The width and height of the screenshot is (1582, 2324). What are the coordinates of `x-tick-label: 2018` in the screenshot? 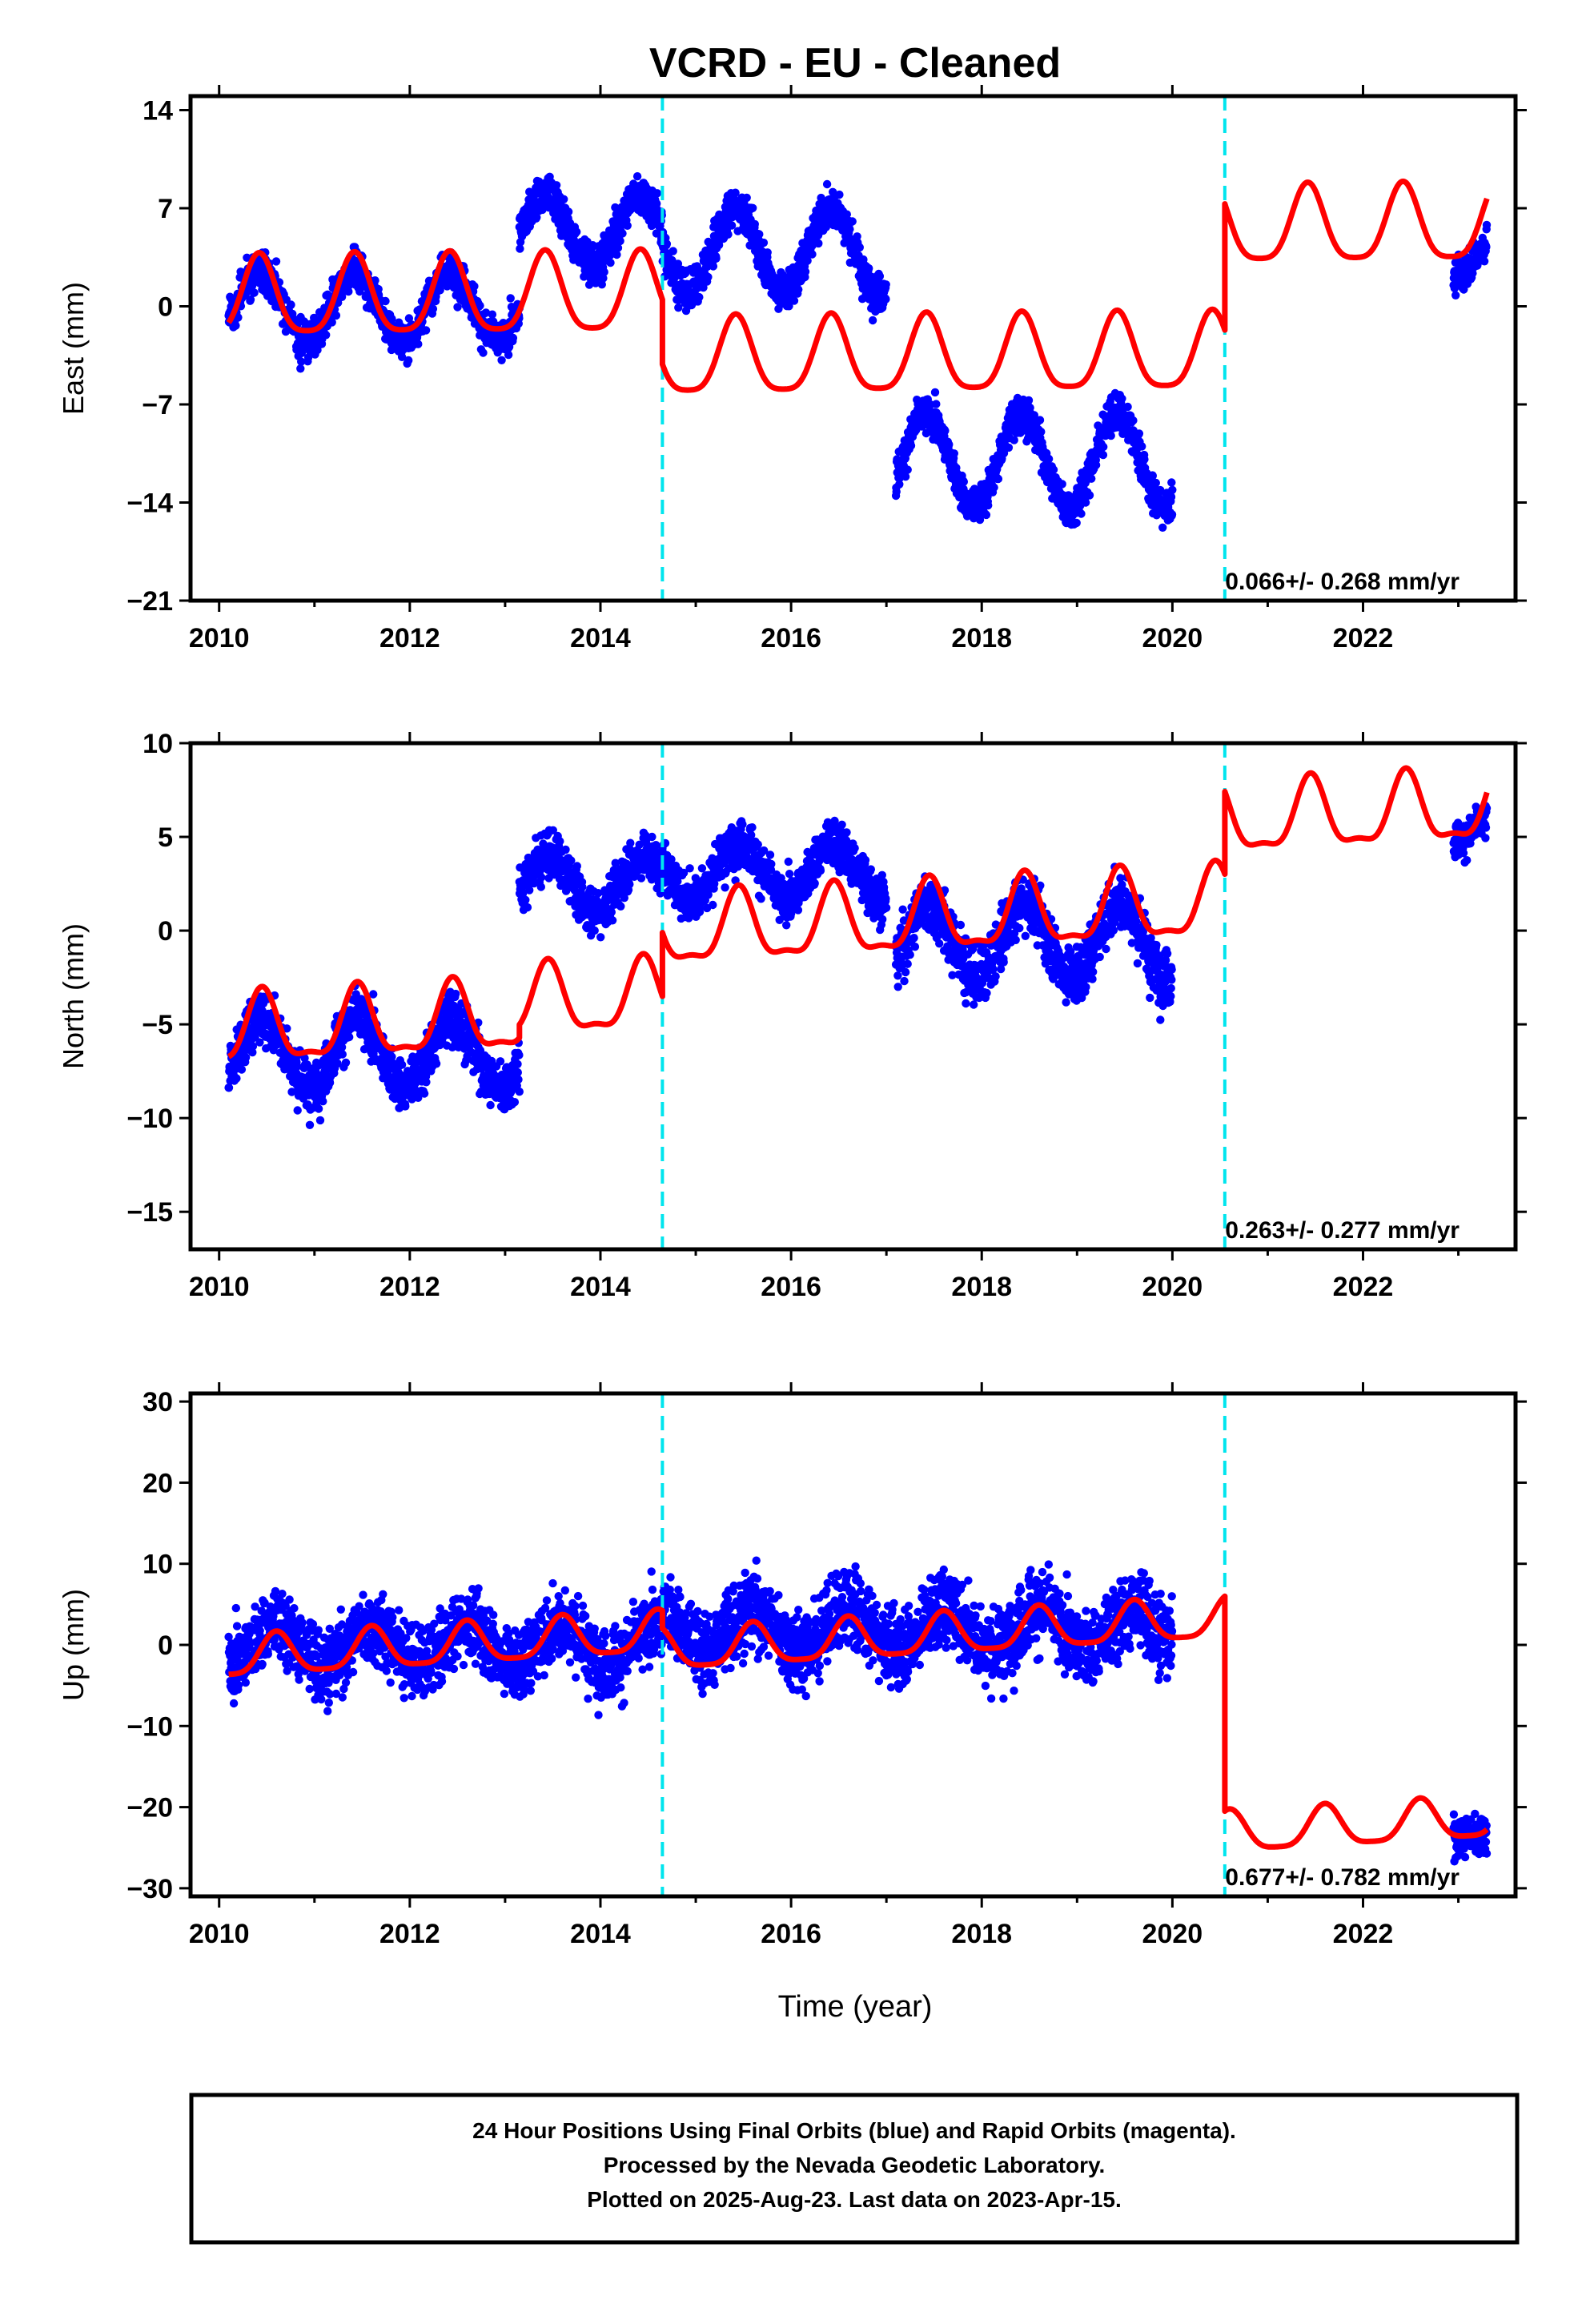 It's located at (982, 638).